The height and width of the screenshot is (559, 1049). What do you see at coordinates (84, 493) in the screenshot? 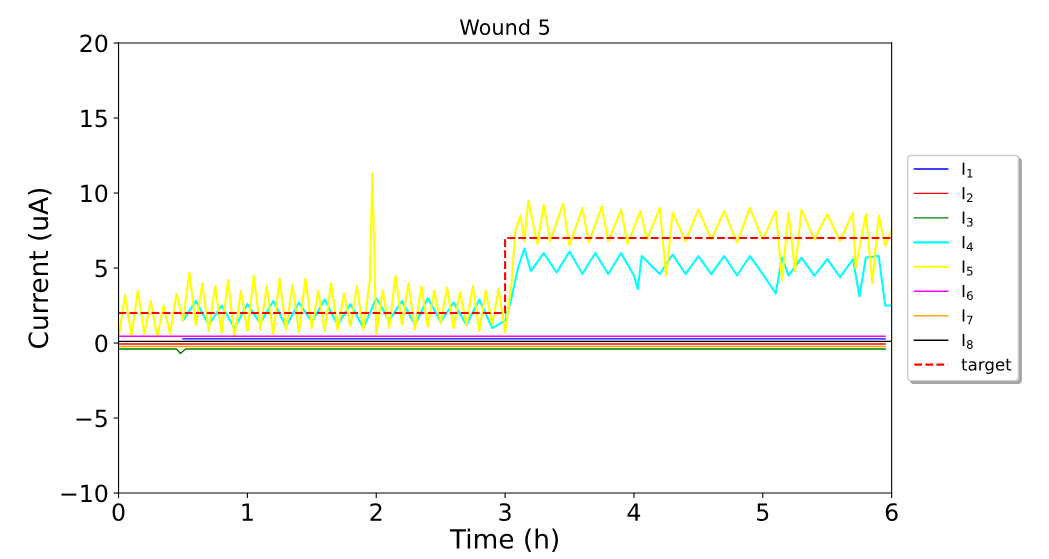
I see `y-tick-label: −10` at bounding box center [84, 493].